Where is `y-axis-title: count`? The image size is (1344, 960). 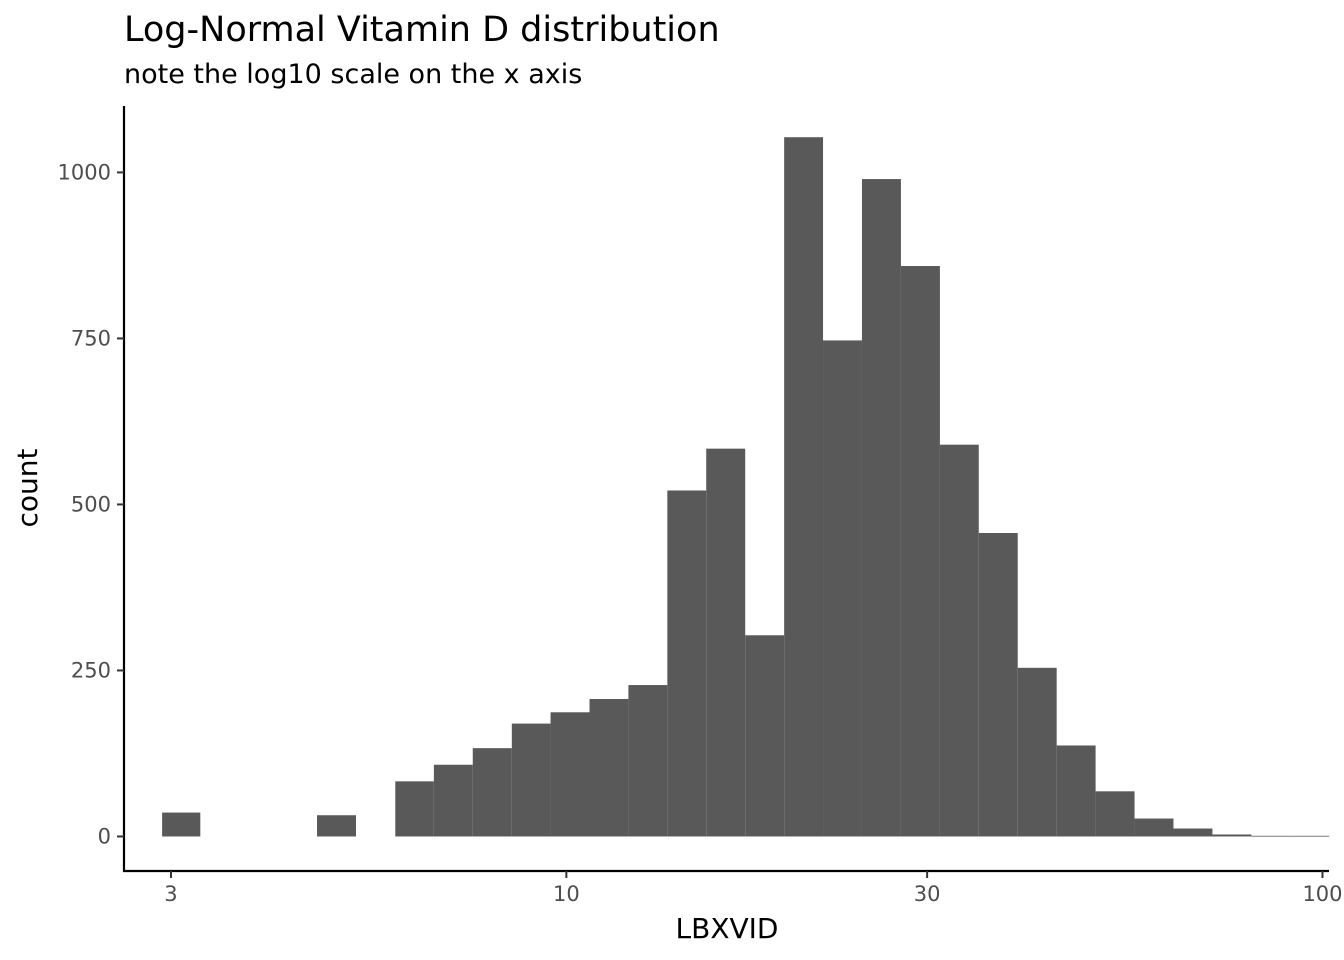 y-axis-title: count is located at coordinates (27, 487).